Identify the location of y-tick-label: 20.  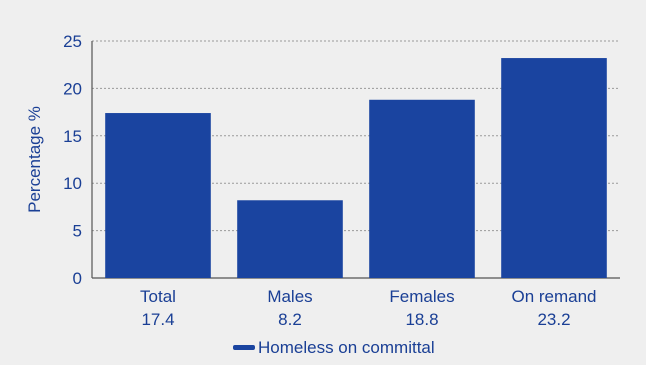
(72, 88).